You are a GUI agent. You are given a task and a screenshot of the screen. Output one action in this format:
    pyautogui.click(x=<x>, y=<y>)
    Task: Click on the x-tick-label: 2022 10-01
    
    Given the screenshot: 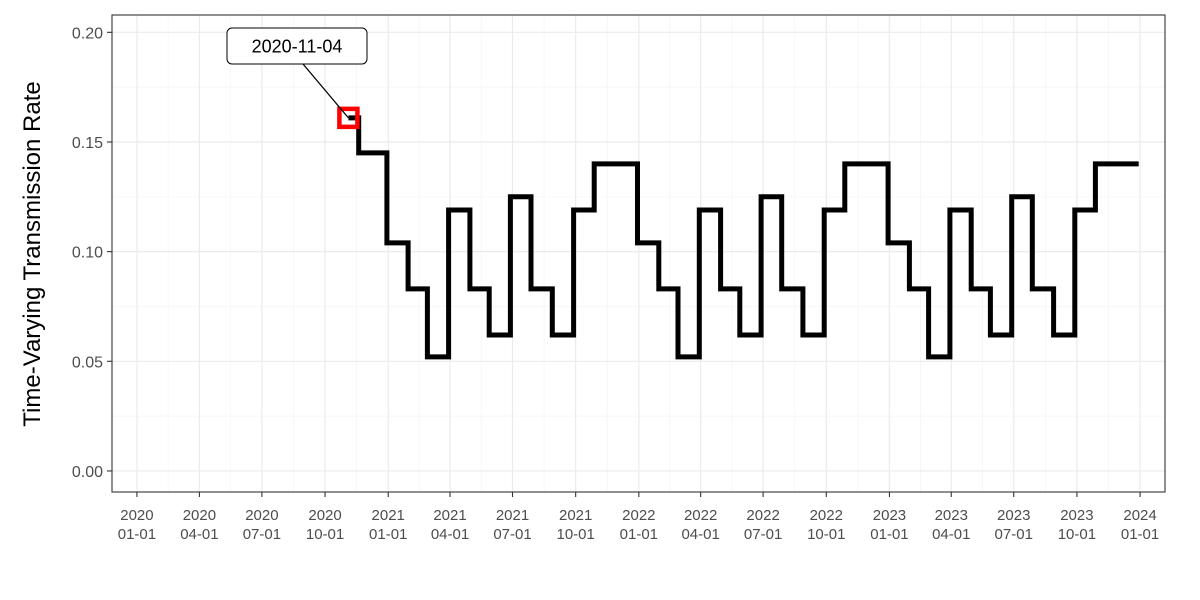 What is the action you would take?
    pyautogui.click(x=826, y=525)
    